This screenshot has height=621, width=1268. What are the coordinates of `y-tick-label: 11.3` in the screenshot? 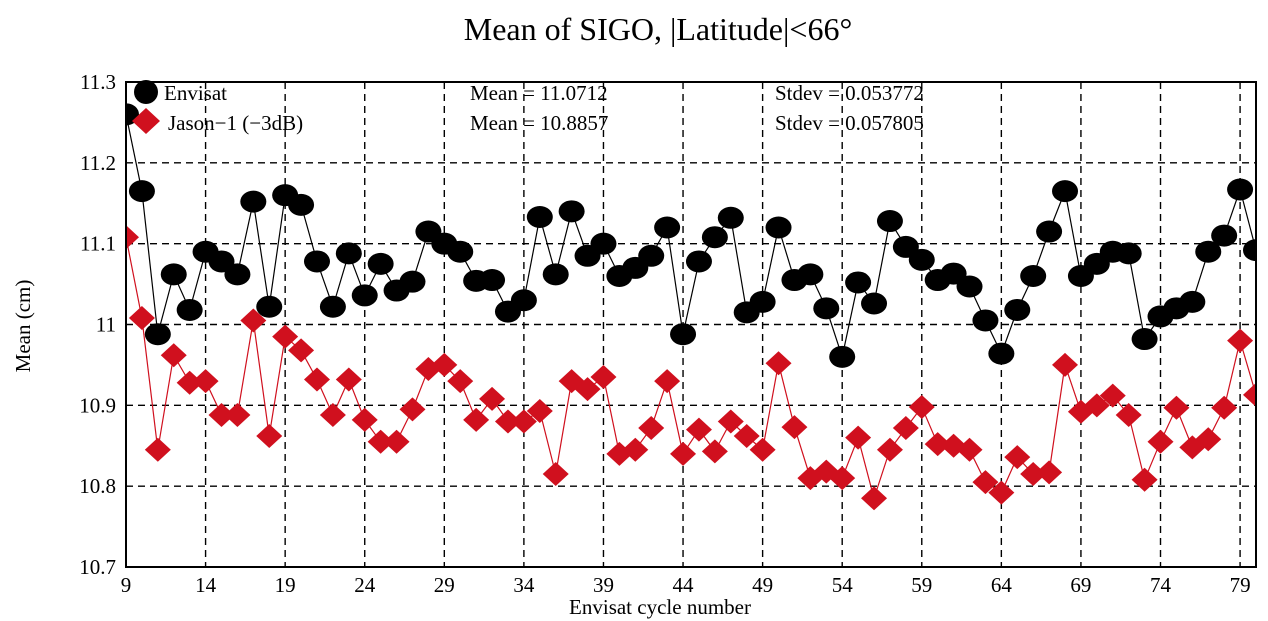 It's located at (98, 82).